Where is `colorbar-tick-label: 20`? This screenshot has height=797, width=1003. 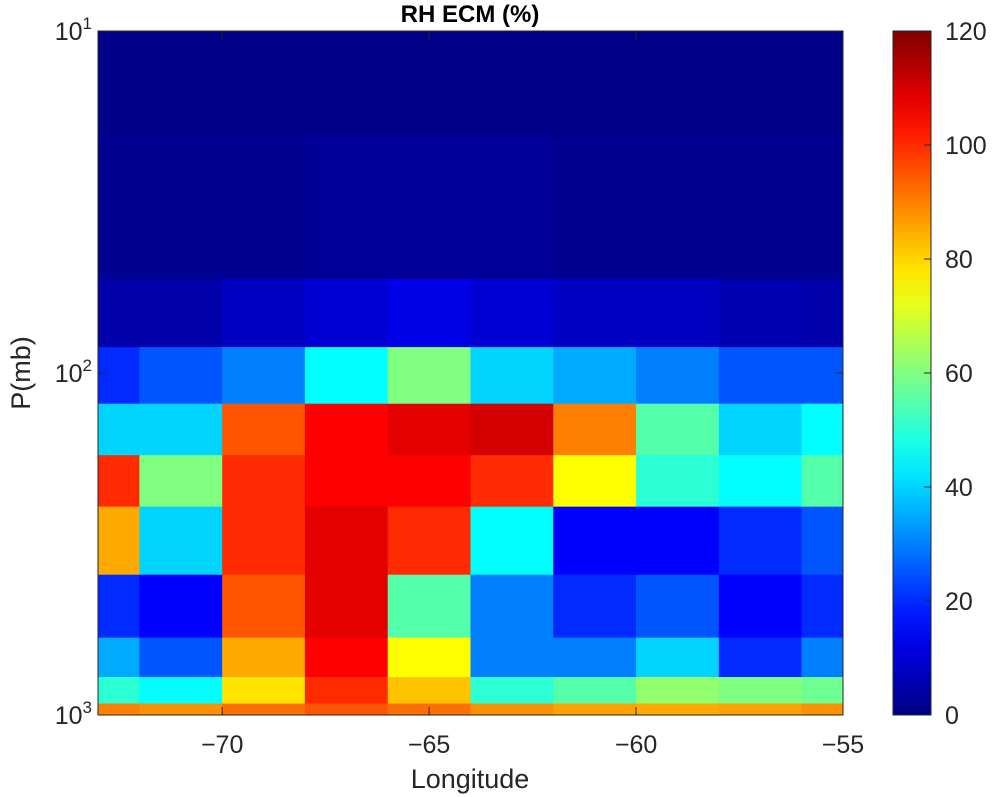
colorbar-tick-label: 20 is located at coordinates (959, 602).